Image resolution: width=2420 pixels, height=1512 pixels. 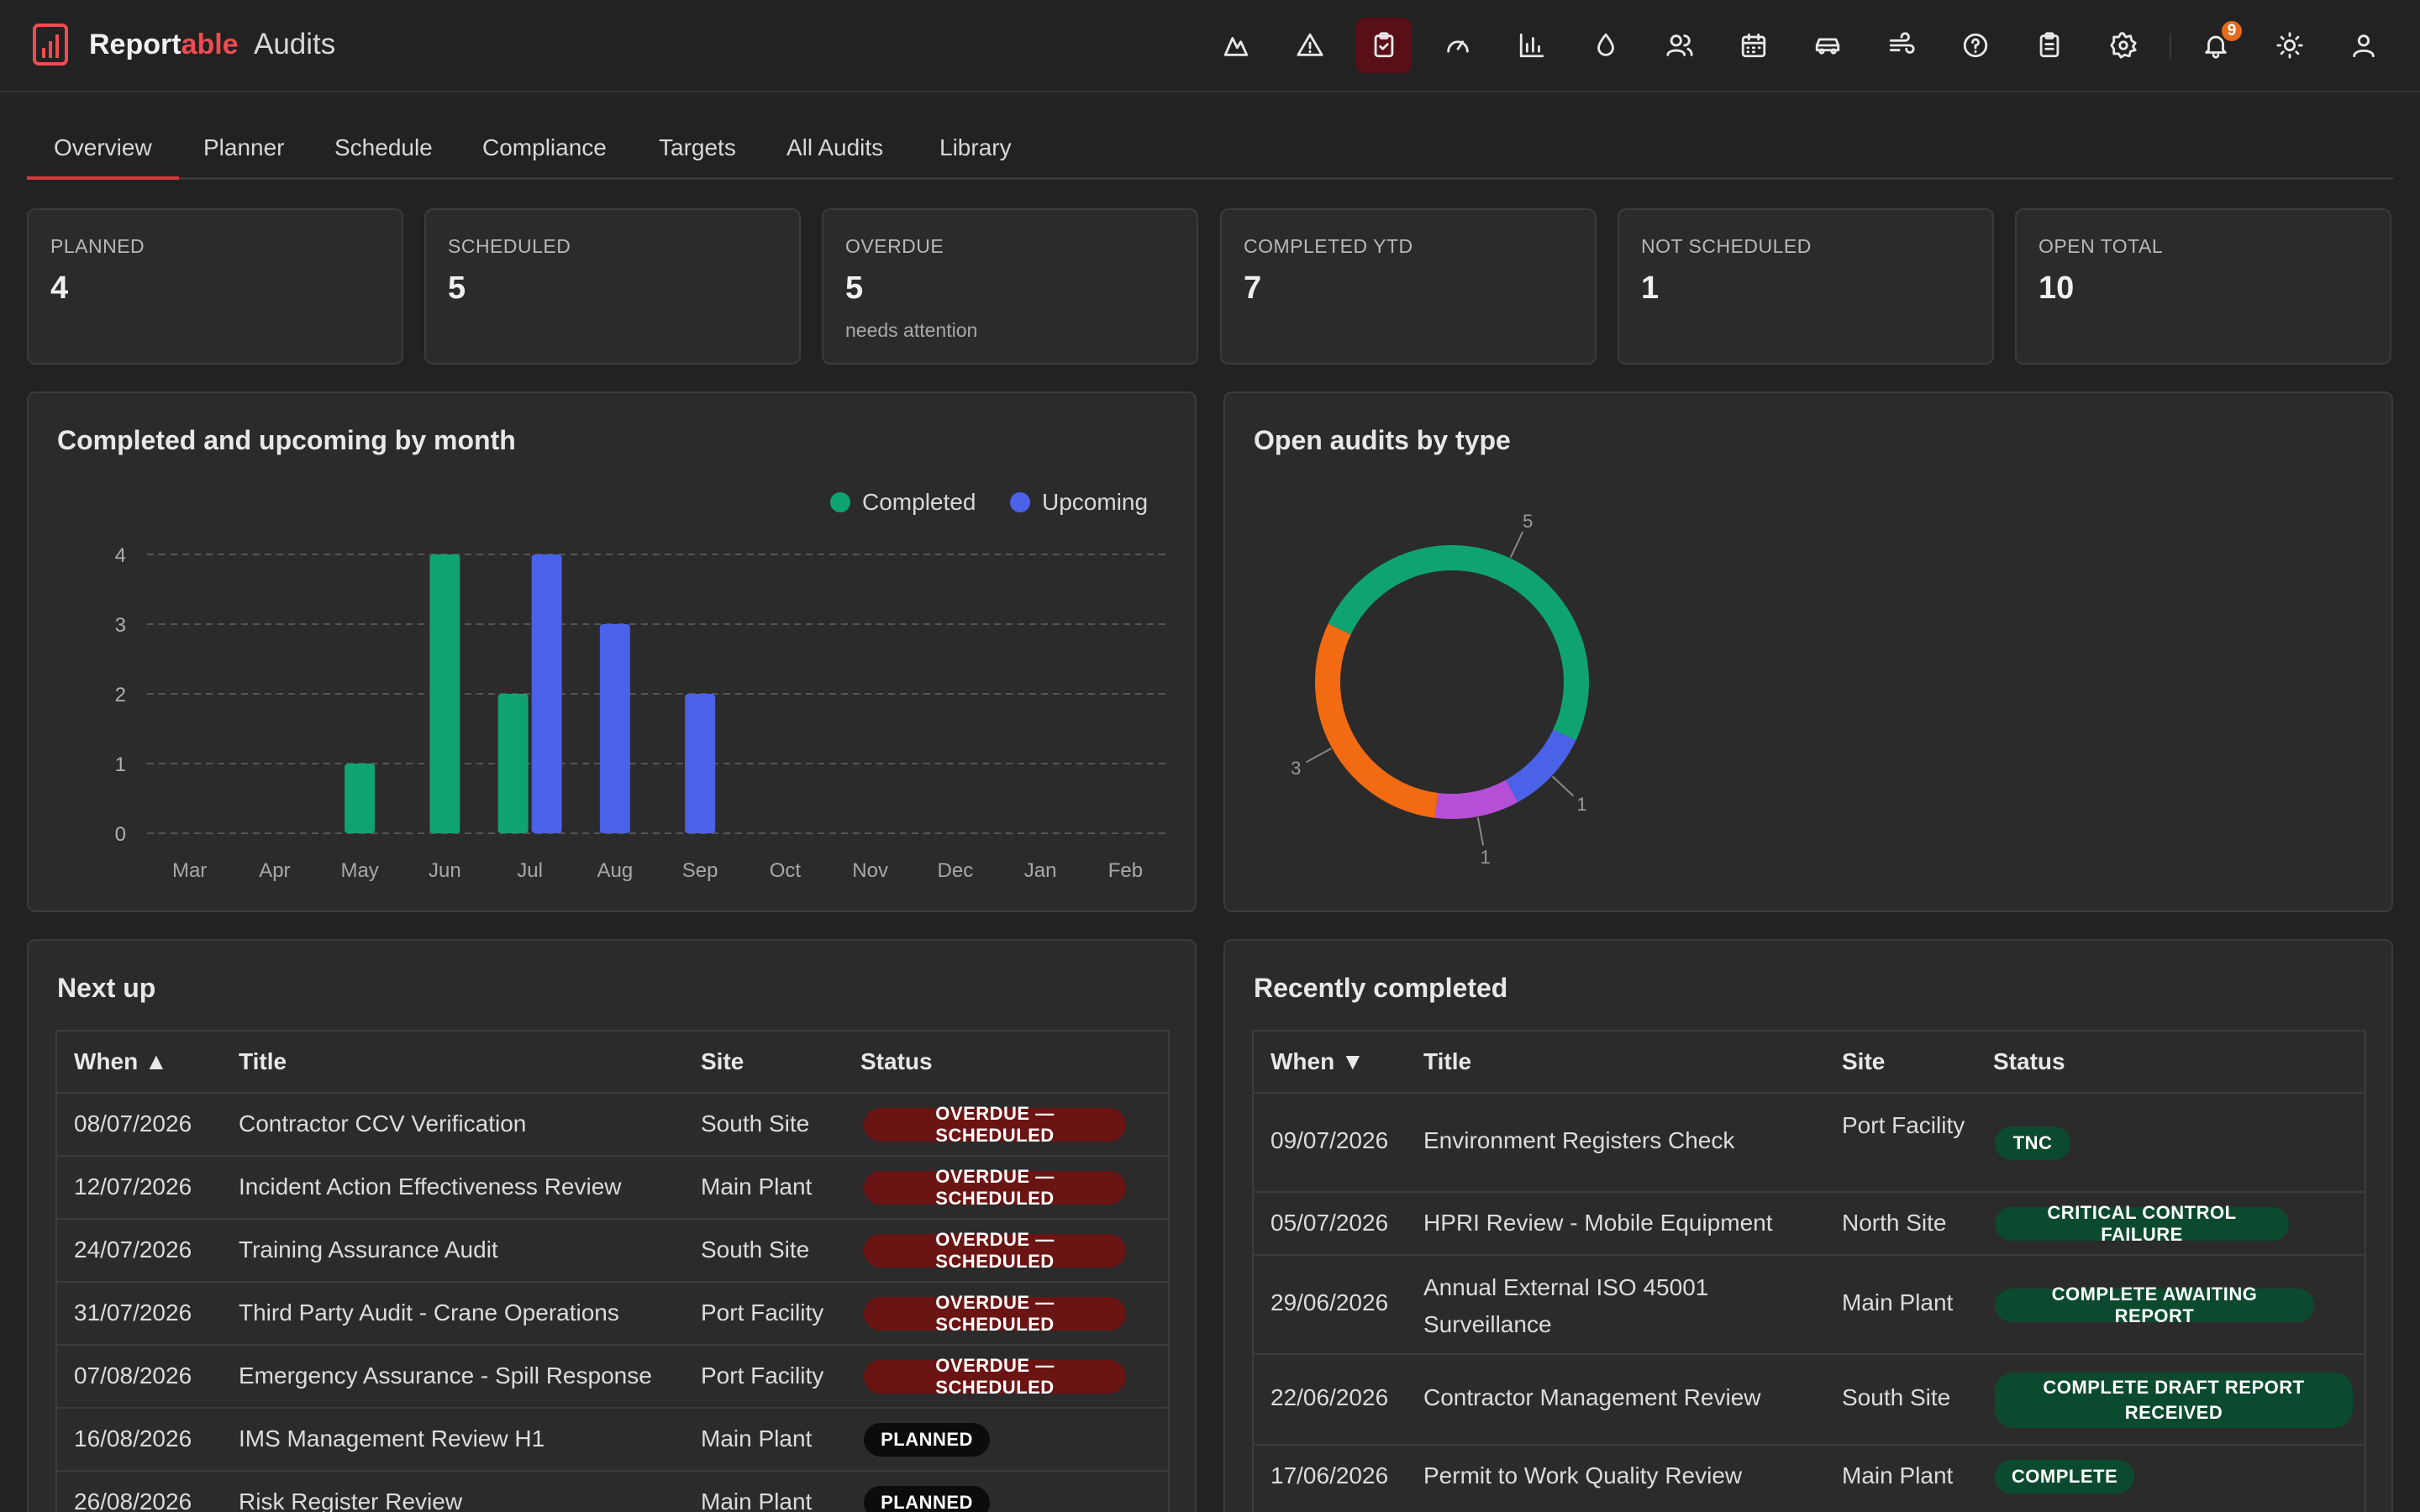 What do you see at coordinates (1532, 45) in the screenshot?
I see `bar-chart-icon` at bounding box center [1532, 45].